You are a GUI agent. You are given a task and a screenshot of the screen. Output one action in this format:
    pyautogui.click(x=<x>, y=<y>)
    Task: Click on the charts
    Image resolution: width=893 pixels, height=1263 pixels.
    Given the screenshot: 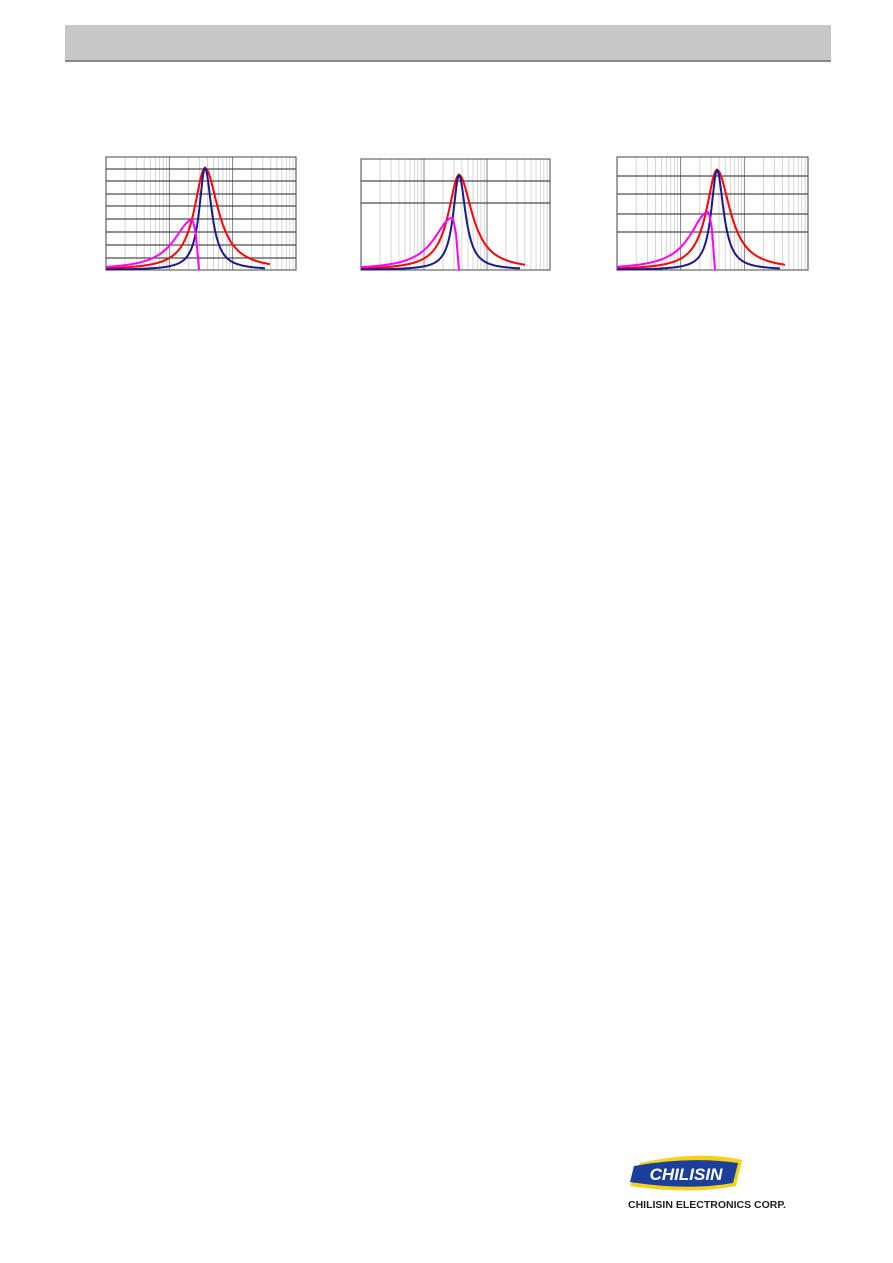 What is the action you would take?
    pyautogui.click(x=457, y=213)
    